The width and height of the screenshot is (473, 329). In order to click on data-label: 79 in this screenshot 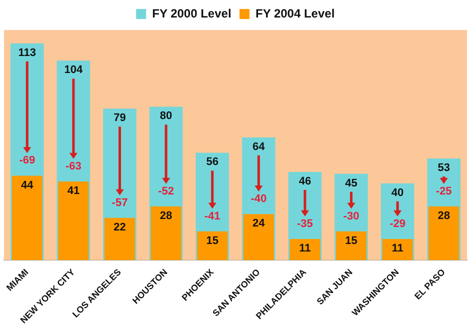, I will do `click(120, 118)`.